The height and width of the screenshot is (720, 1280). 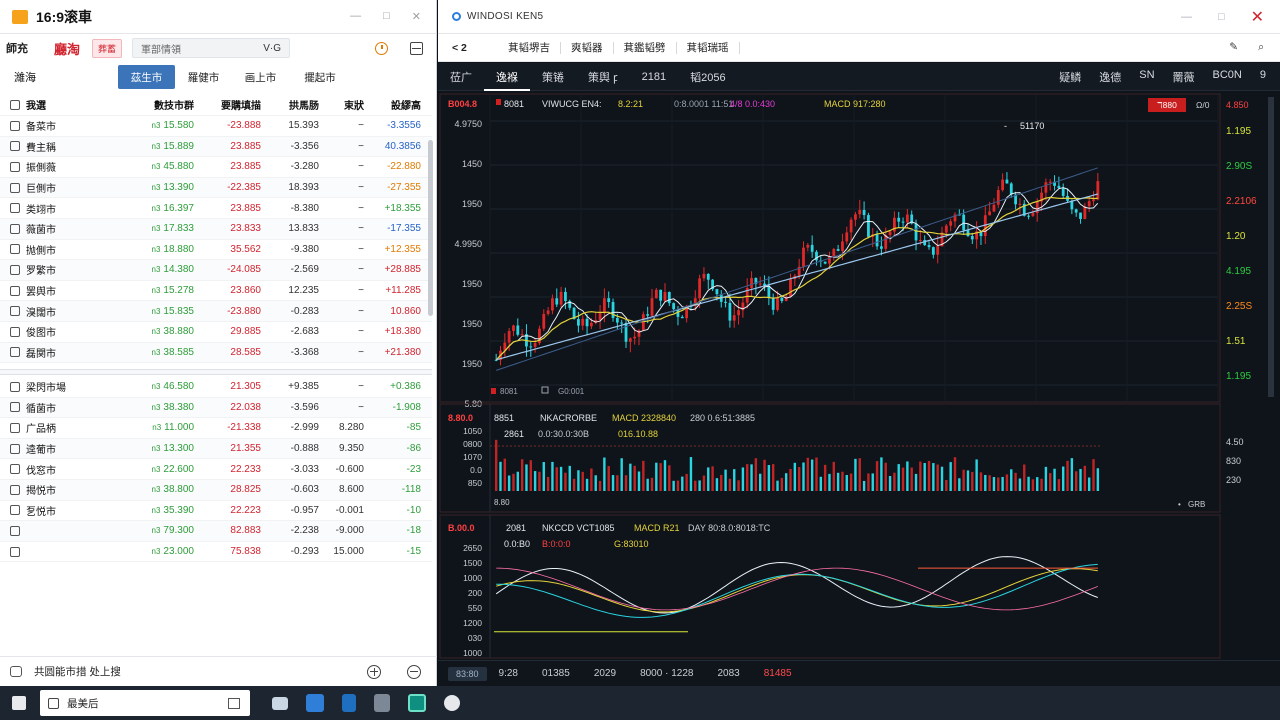 What do you see at coordinates (508, 673) in the screenshot?
I see `footer-item-1: 9:28` at bounding box center [508, 673].